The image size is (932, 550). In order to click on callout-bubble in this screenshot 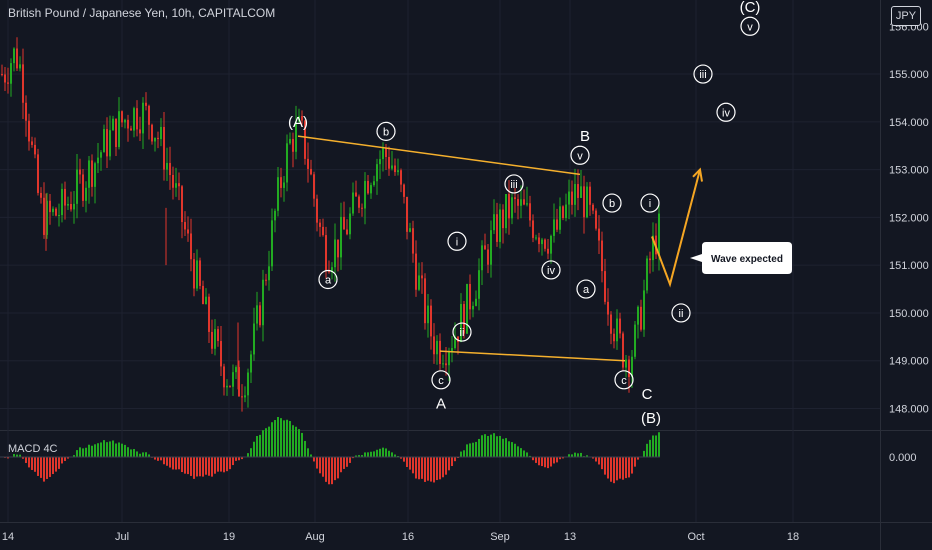, I will do `click(741, 258)`.